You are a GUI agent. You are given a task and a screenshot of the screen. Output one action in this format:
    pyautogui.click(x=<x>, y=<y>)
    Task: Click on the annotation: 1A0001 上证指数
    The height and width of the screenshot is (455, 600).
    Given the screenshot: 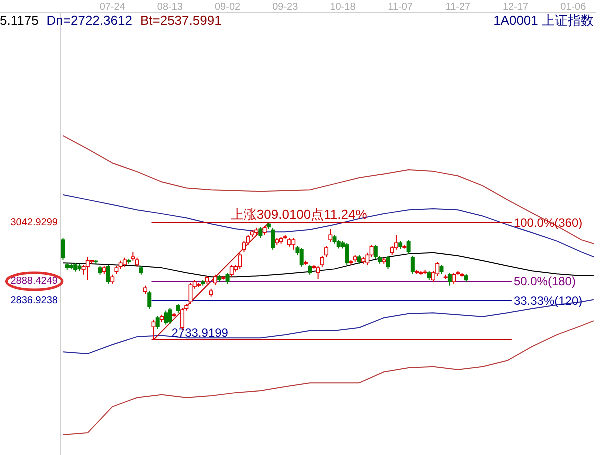 What is the action you would take?
    pyautogui.click(x=544, y=20)
    